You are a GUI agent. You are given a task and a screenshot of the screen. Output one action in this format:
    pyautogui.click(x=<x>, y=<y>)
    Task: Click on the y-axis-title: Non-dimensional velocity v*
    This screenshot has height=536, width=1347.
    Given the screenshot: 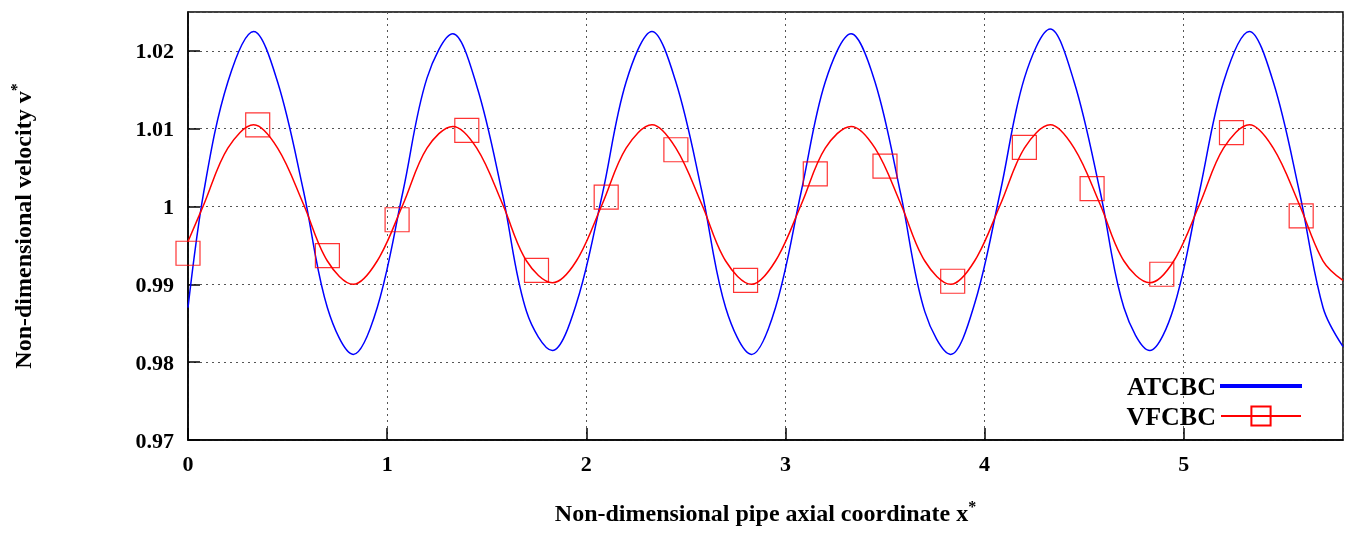 What is the action you would take?
    pyautogui.click(x=21, y=226)
    